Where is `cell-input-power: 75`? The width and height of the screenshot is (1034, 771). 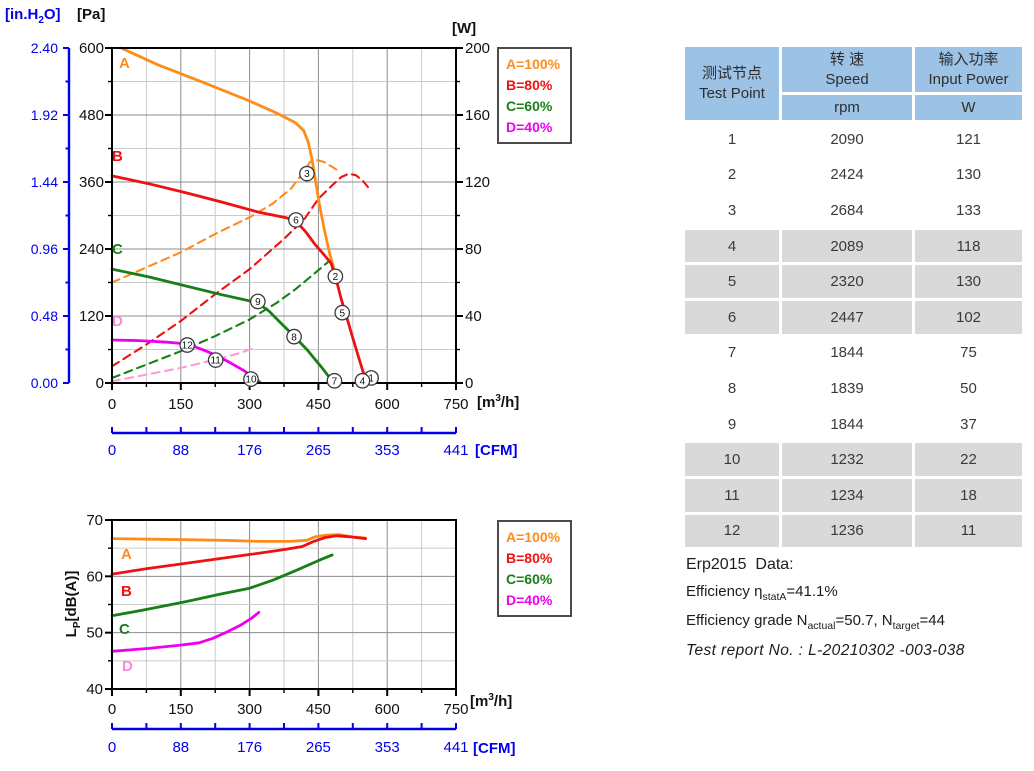
cell-input-power: 75 is located at coordinates (968, 353).